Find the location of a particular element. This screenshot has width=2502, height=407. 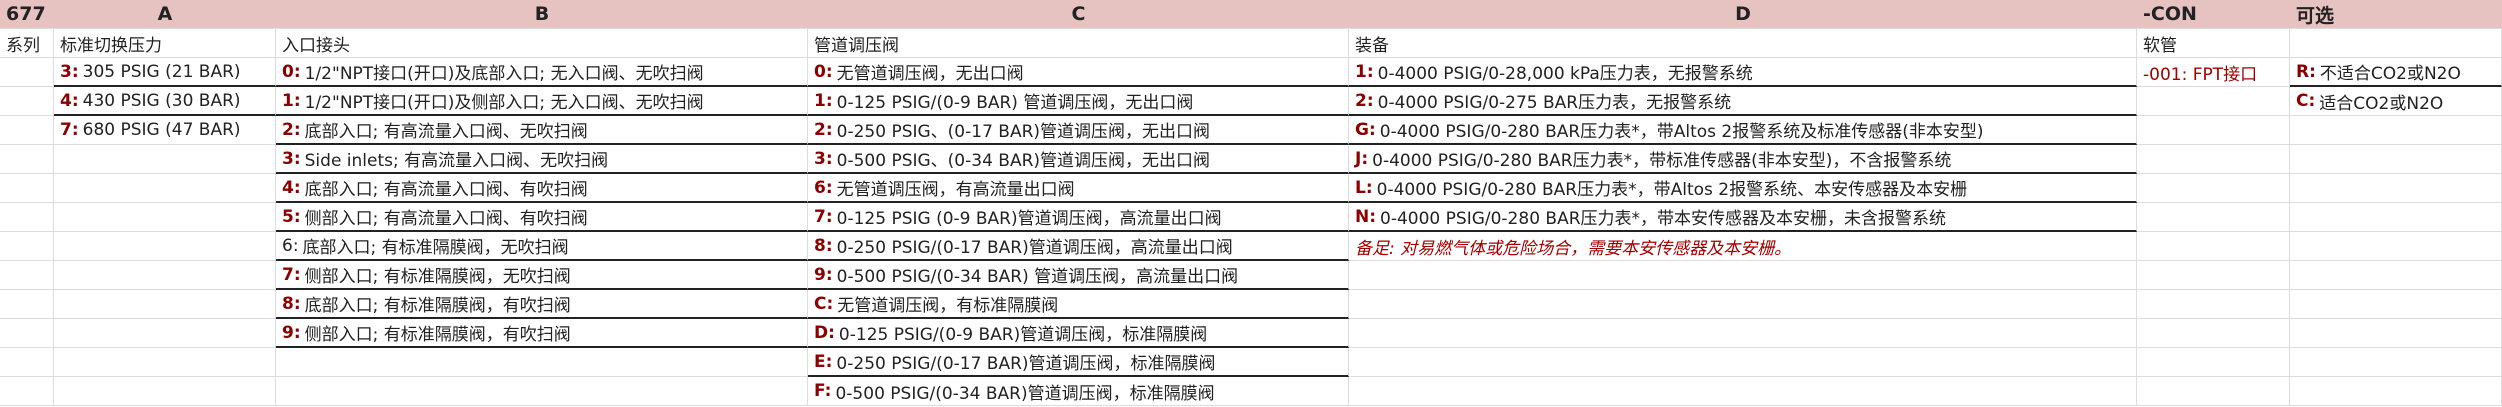

option-c-item: F: 0-500 PSIG/(0-34 BAR)管道调压阀，标准隔膜阀 is located at coordinates (1078, 391).